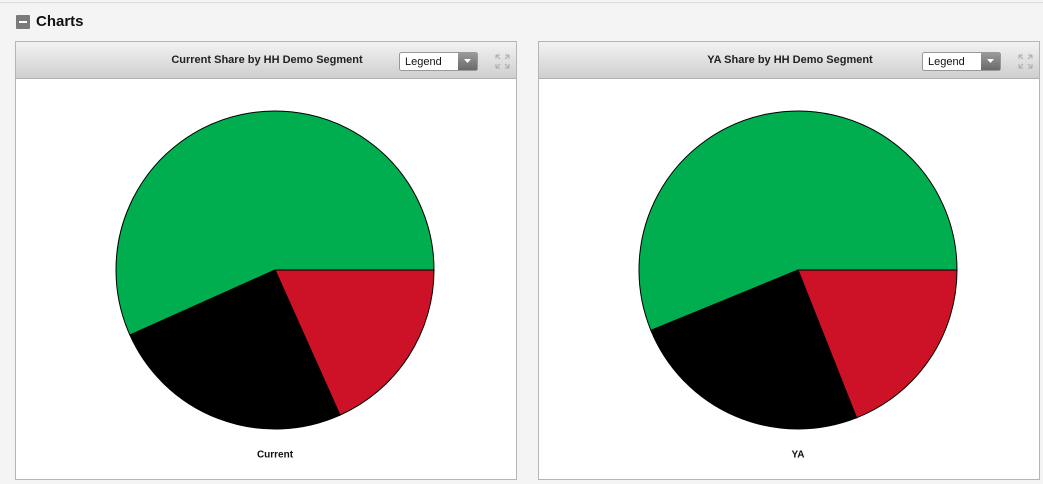  What do you see at coordinates (60, 21) in the screenshot?
I see `section-title: Charts` at bounding box center [60, 21].